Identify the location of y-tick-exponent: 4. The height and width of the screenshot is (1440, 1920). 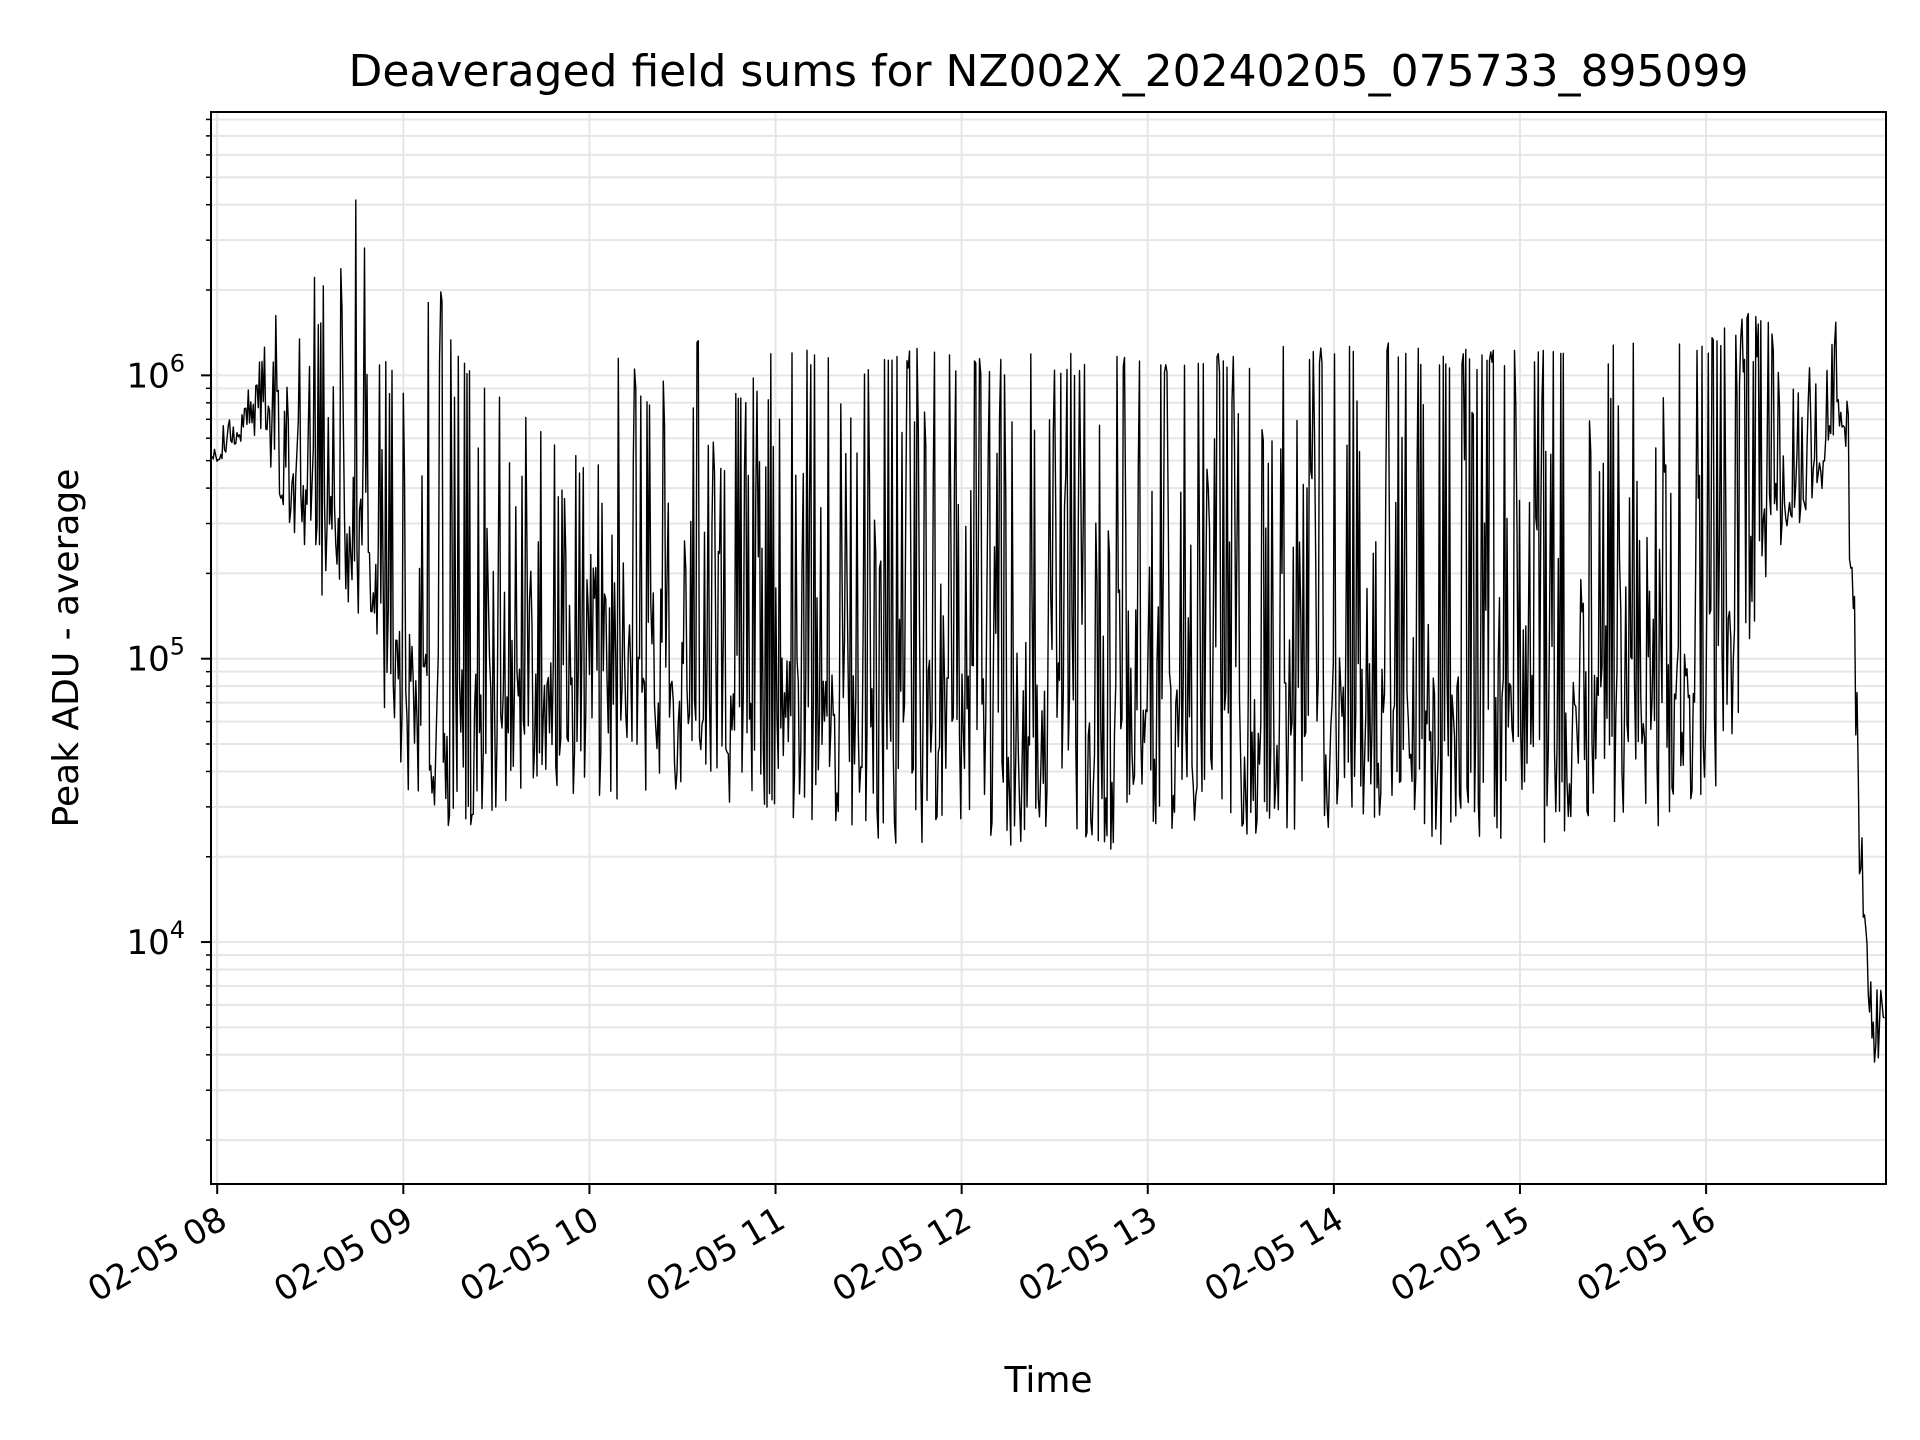
(177, 930).